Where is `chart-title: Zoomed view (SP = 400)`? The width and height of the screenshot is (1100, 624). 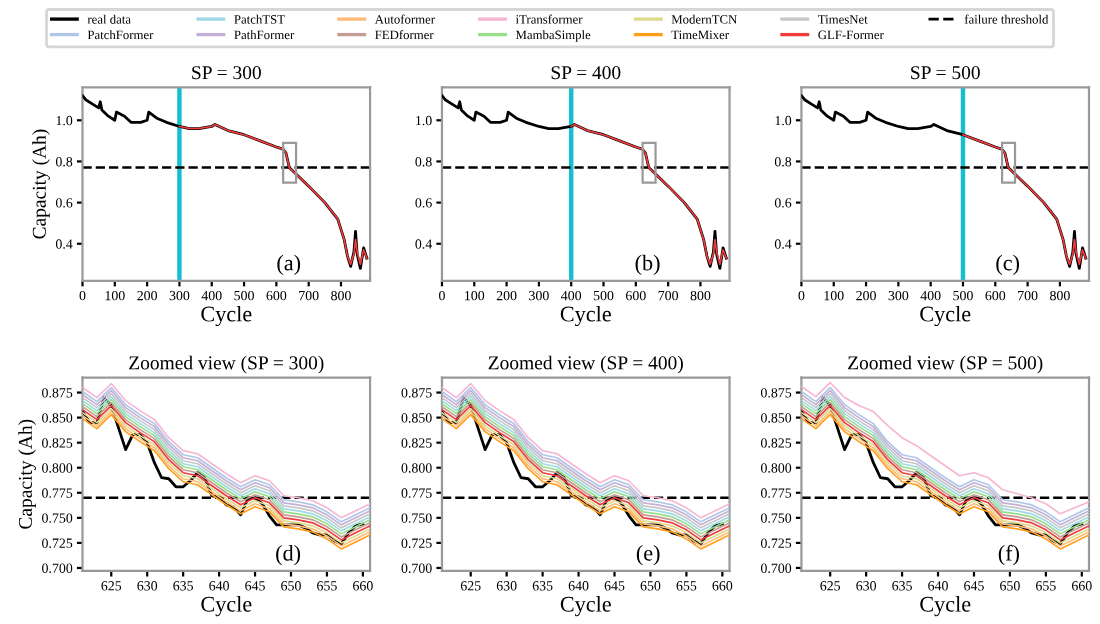 chart-title: Zoomed view (SP = 400) is located at coordinates (585, 364).